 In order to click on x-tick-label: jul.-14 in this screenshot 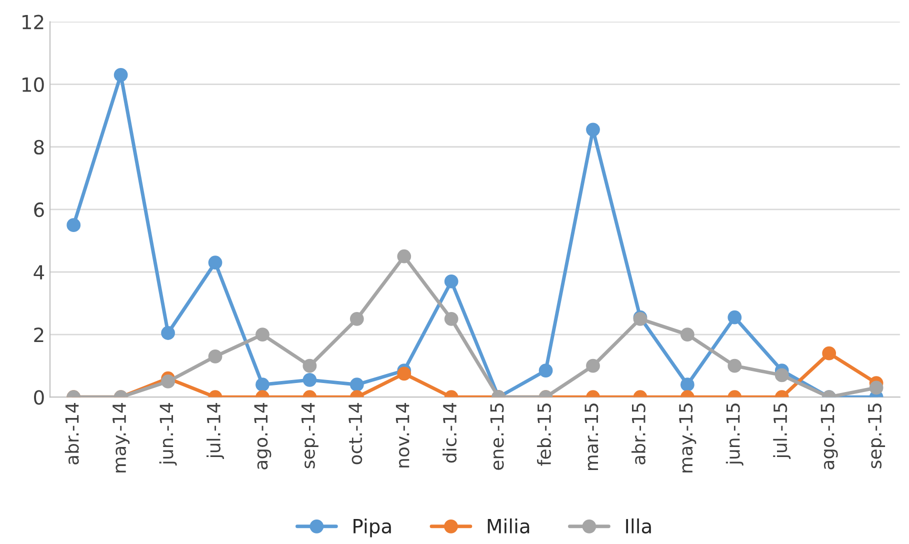, I will do `click(215, 431)`.